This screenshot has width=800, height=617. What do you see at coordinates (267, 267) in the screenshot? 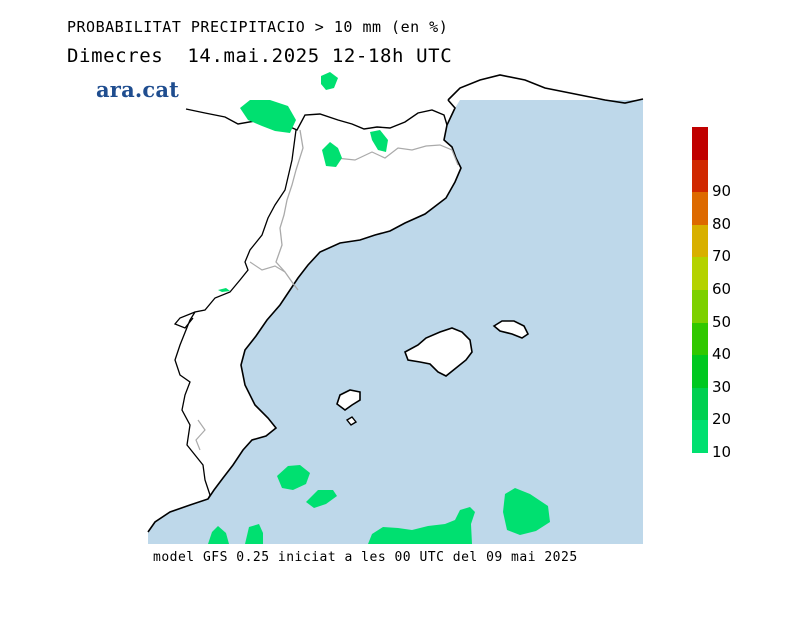
I see `province-border-b` at bounding box center [267, 267].